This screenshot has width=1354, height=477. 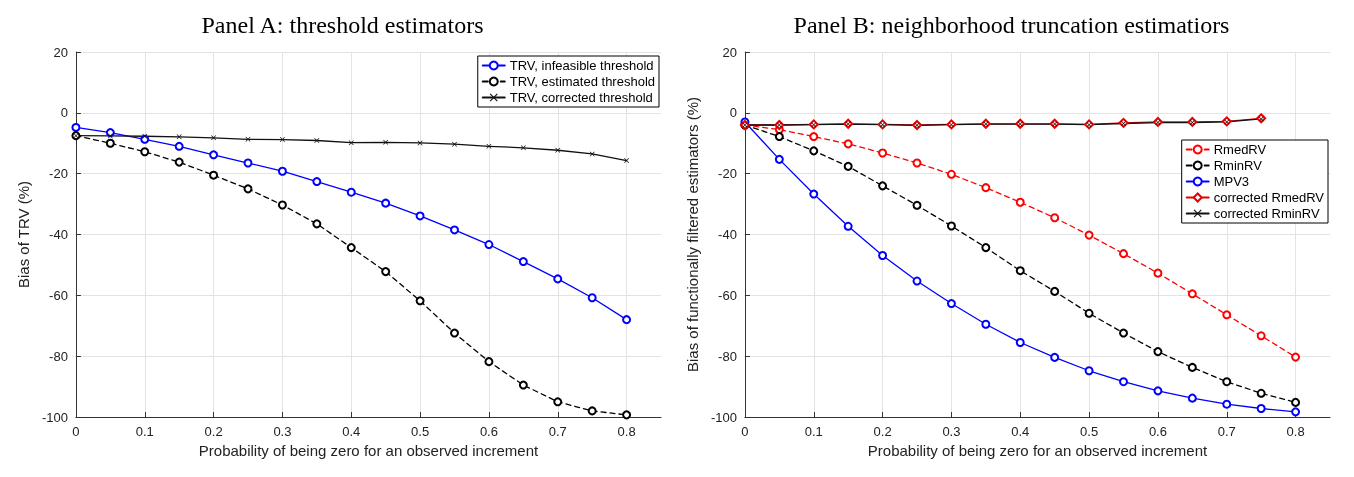 What do you see at coordinates (1238, 165) in the screenshot?
I see `legend-label: RminRV` at bounding box center [1238, 165].